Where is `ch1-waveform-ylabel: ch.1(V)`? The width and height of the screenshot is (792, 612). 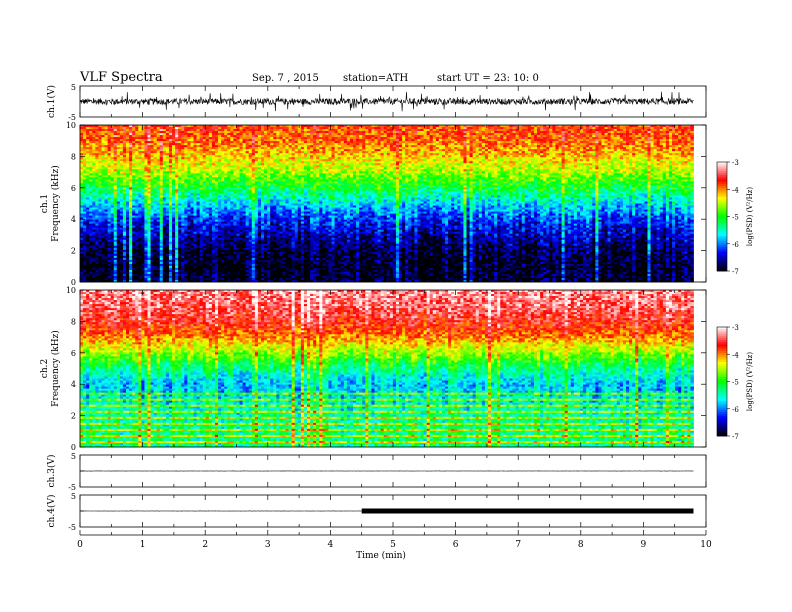
ch1-waveform-ylabel: ch.1(V) is located at coordinates (51, 101).